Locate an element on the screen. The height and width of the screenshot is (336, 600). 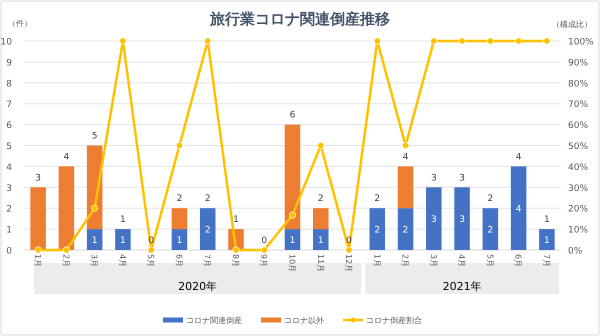
x-tick-label: 9月 is located at coordinates (263, 261).